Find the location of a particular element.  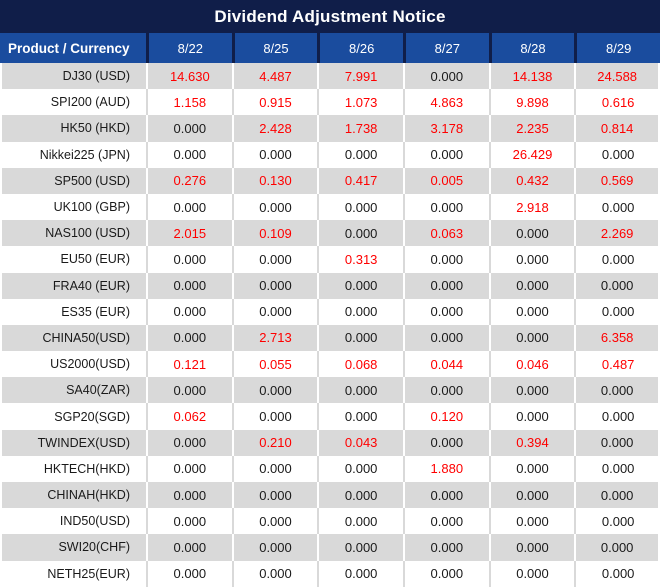

product-cell: SA40(ZAR) is located at coordinates (73, 390).